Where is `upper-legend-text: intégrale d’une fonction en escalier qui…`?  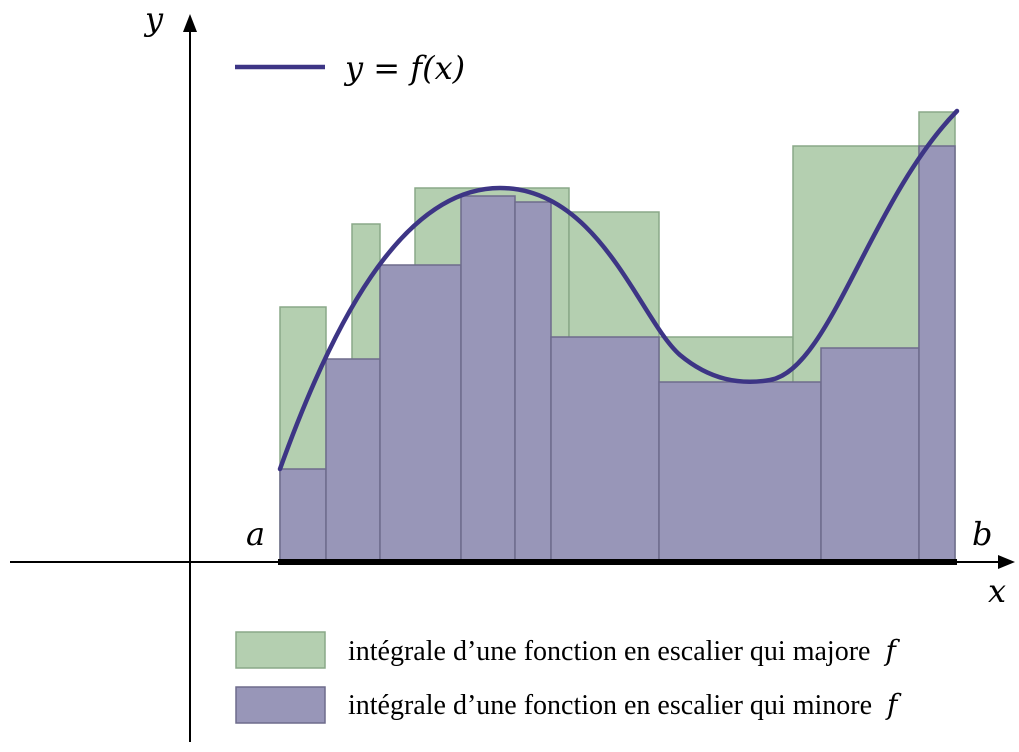
upper-legend-text: intégrale d’une fonction en escalier qui… is located at coordinates (624, 650).